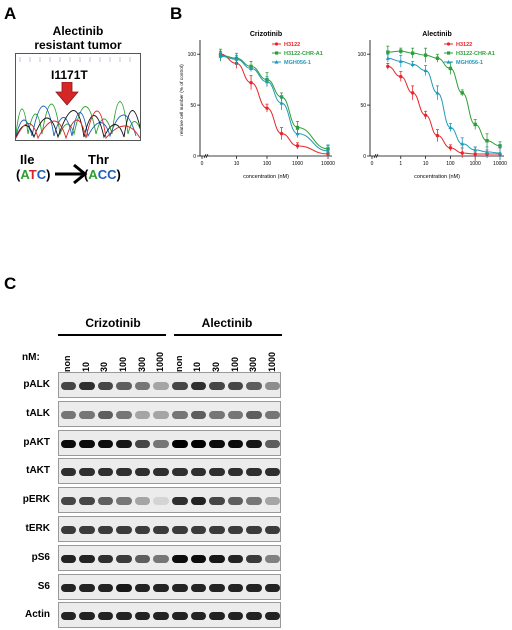 Image resolution: width=512 pixels, height=630 pixels. Describe the element at coordinates (202, 164) in the screenshot. I see `x-tick-label: 0` at that location.